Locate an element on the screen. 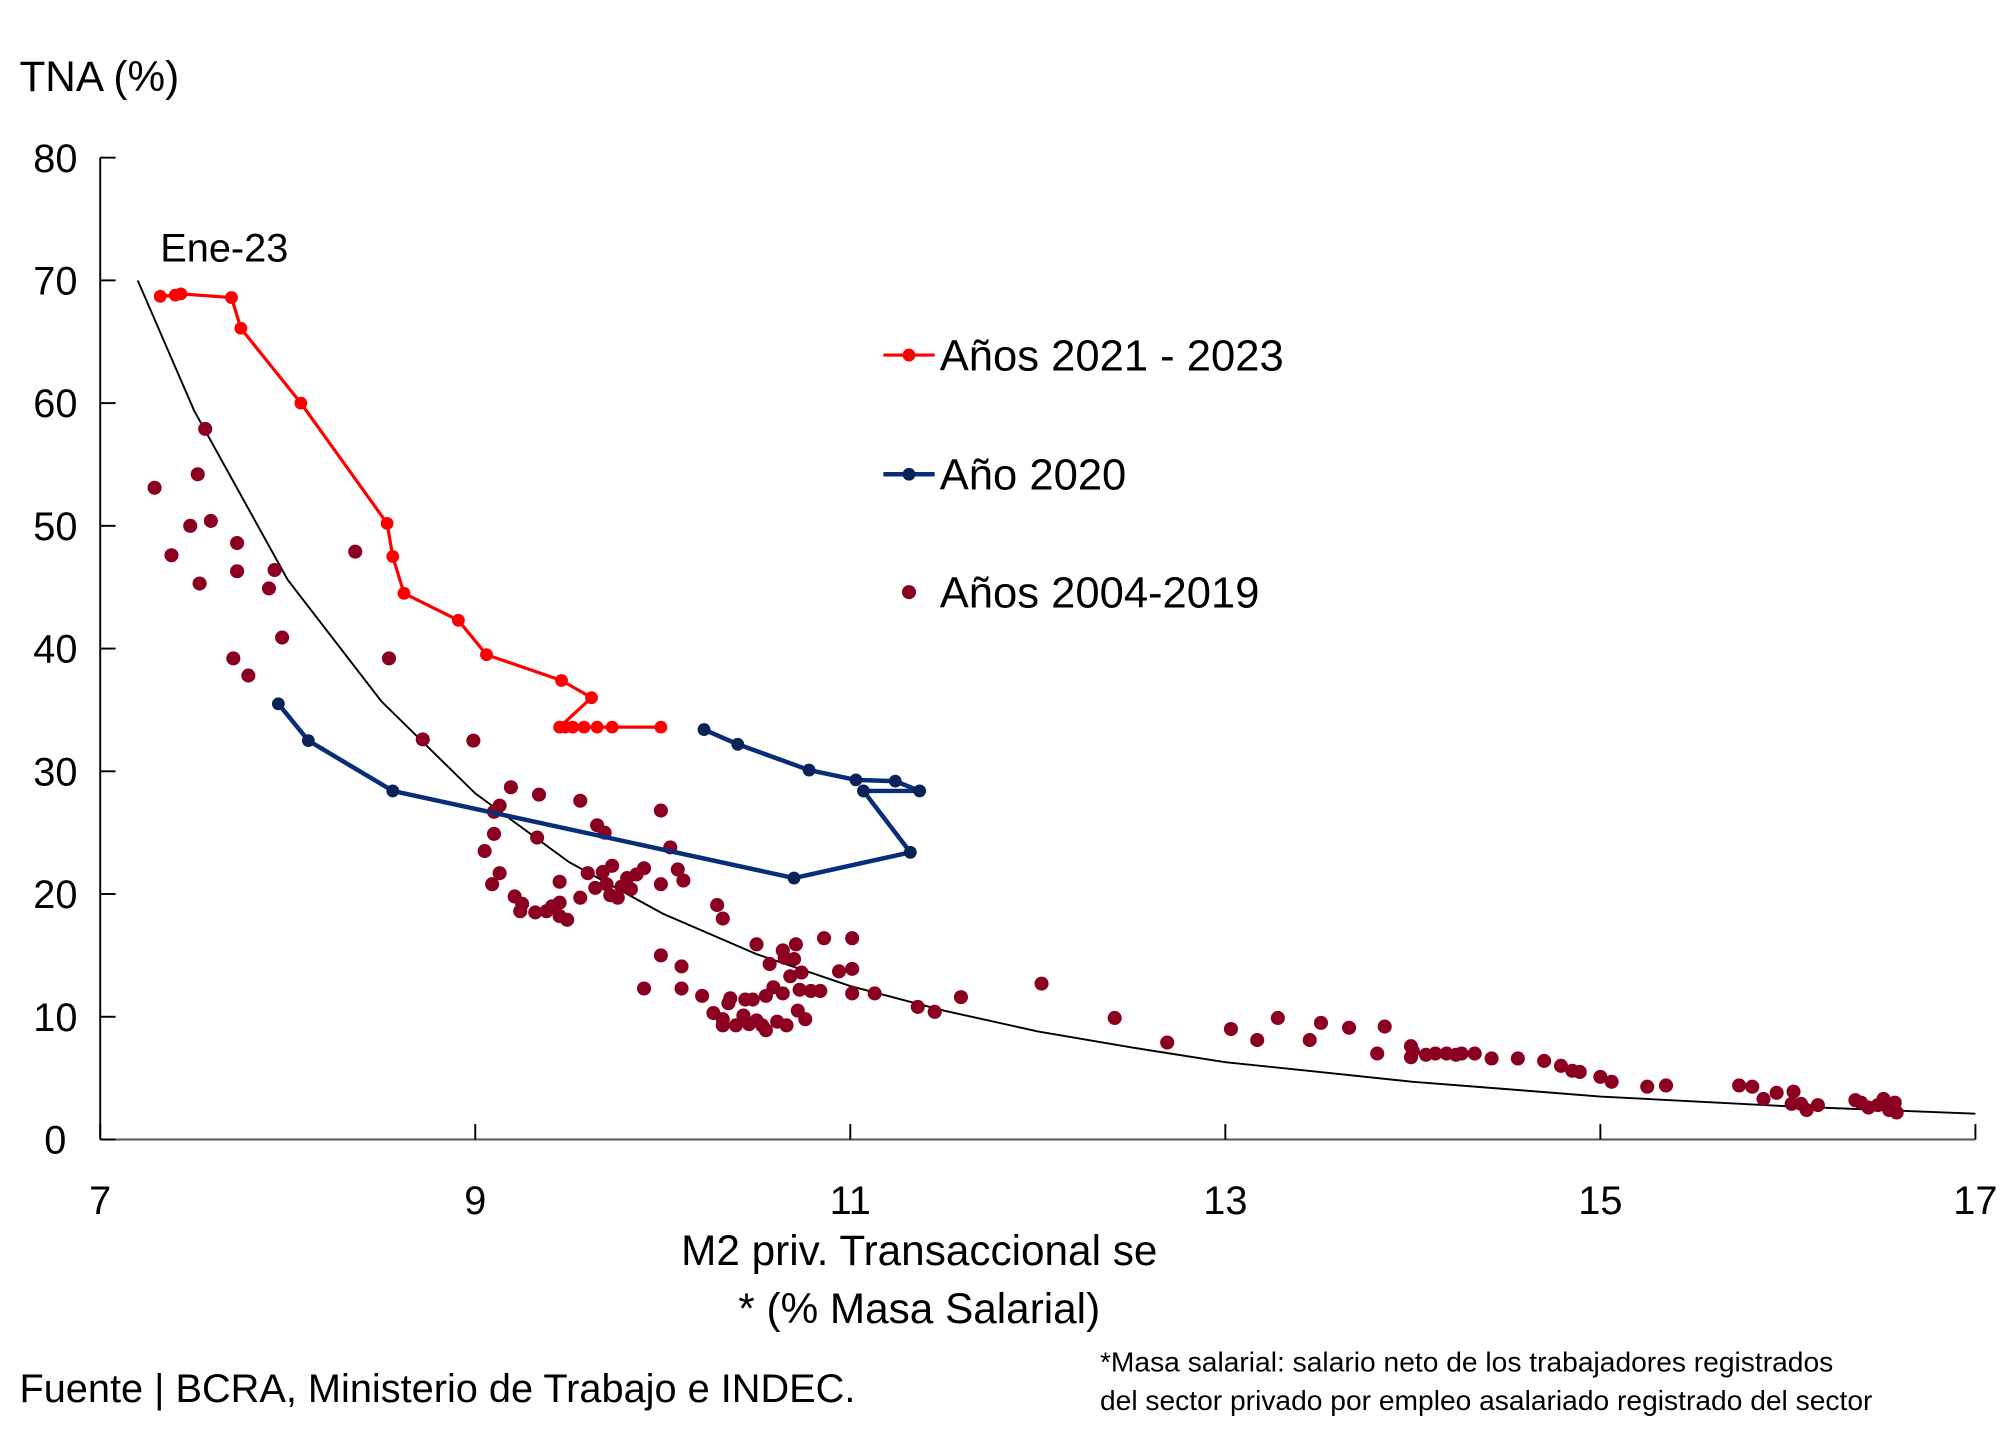 Image resolution: width=2000 pixels, height=1433 pixels. x-ticks: 7 9 11 13 15 17 is located at coordinates (1043, 1173).